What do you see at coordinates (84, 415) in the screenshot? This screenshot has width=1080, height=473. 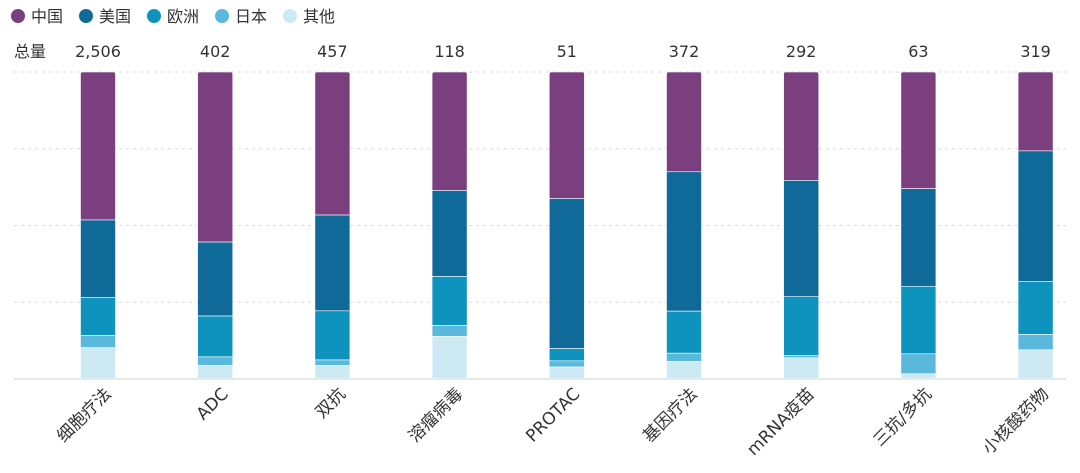 I see `category-label: 细胞疗法` at bounding box center [84, 415].